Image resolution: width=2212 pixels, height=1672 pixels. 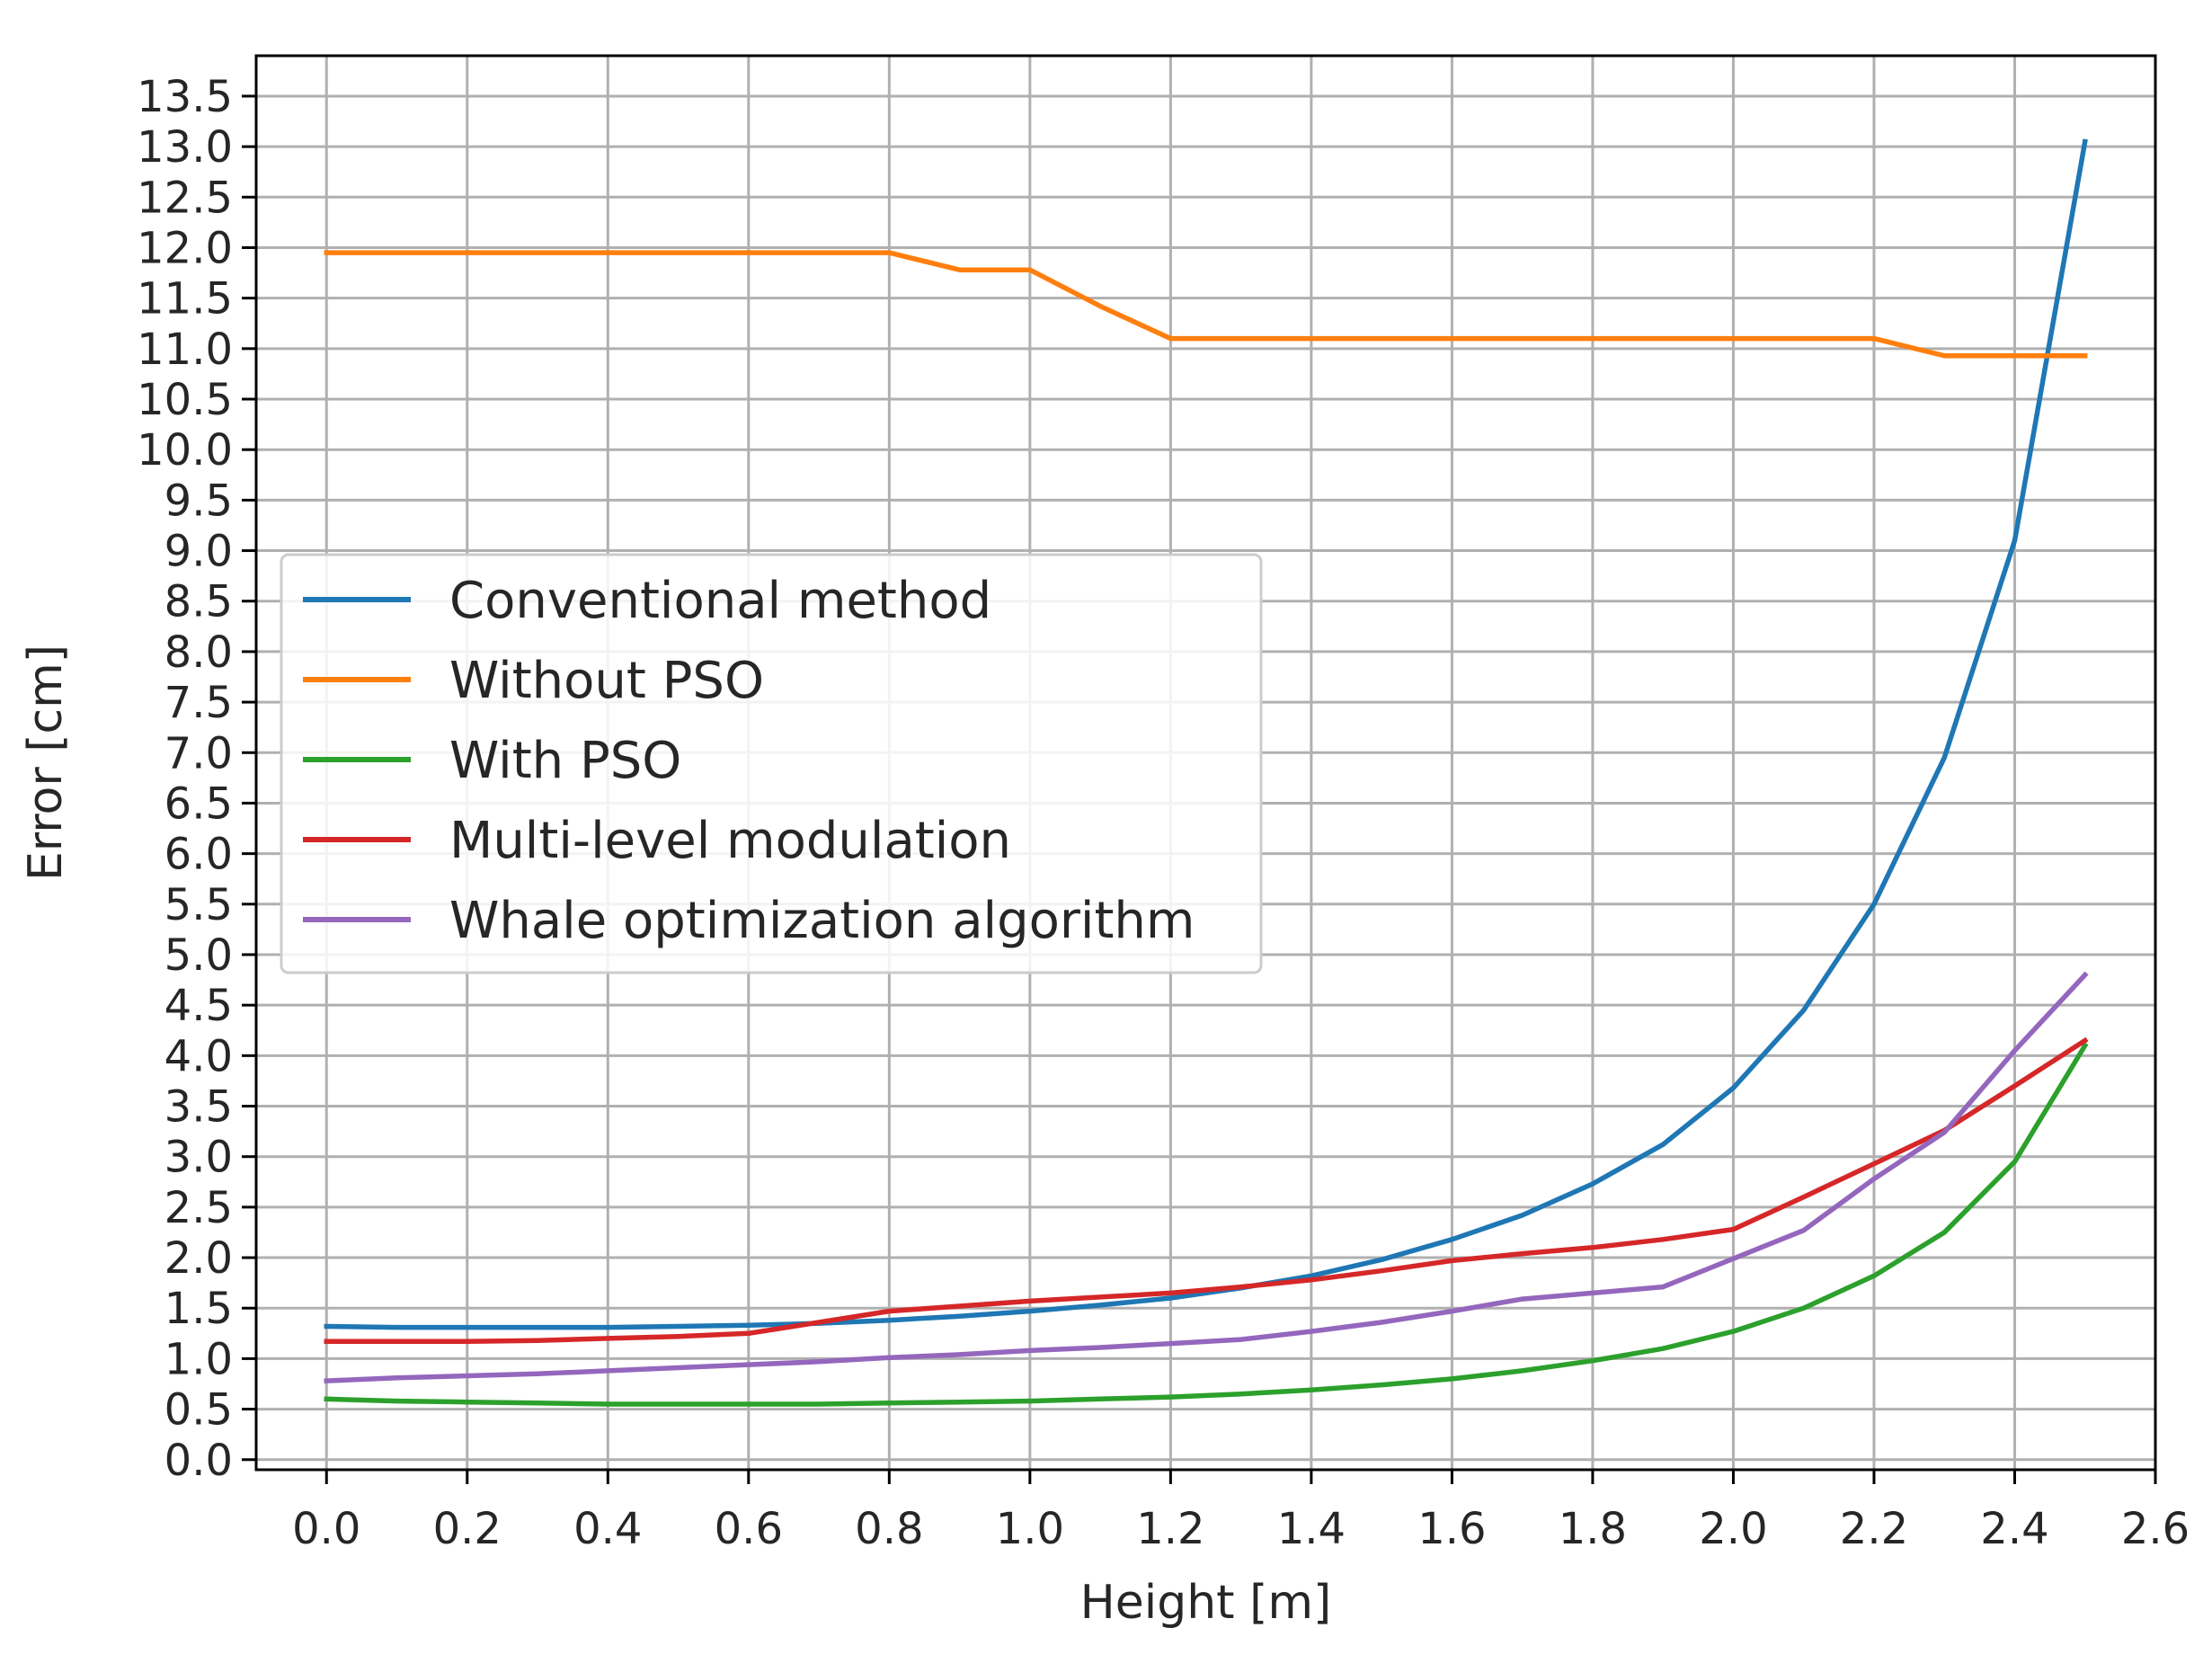 I want to click on y-tick-label: 1.0, so click(x=198, y=1359).